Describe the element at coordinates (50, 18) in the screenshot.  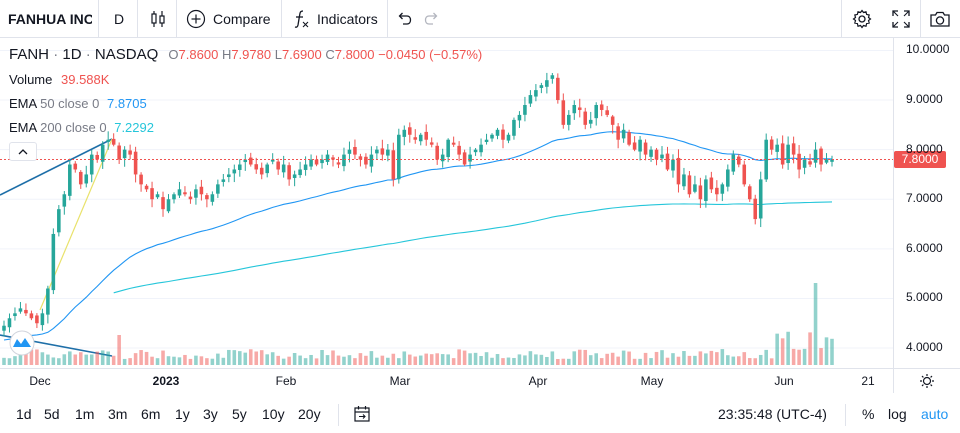
I see `symbol-search-button: FANHUA INC` at that location.